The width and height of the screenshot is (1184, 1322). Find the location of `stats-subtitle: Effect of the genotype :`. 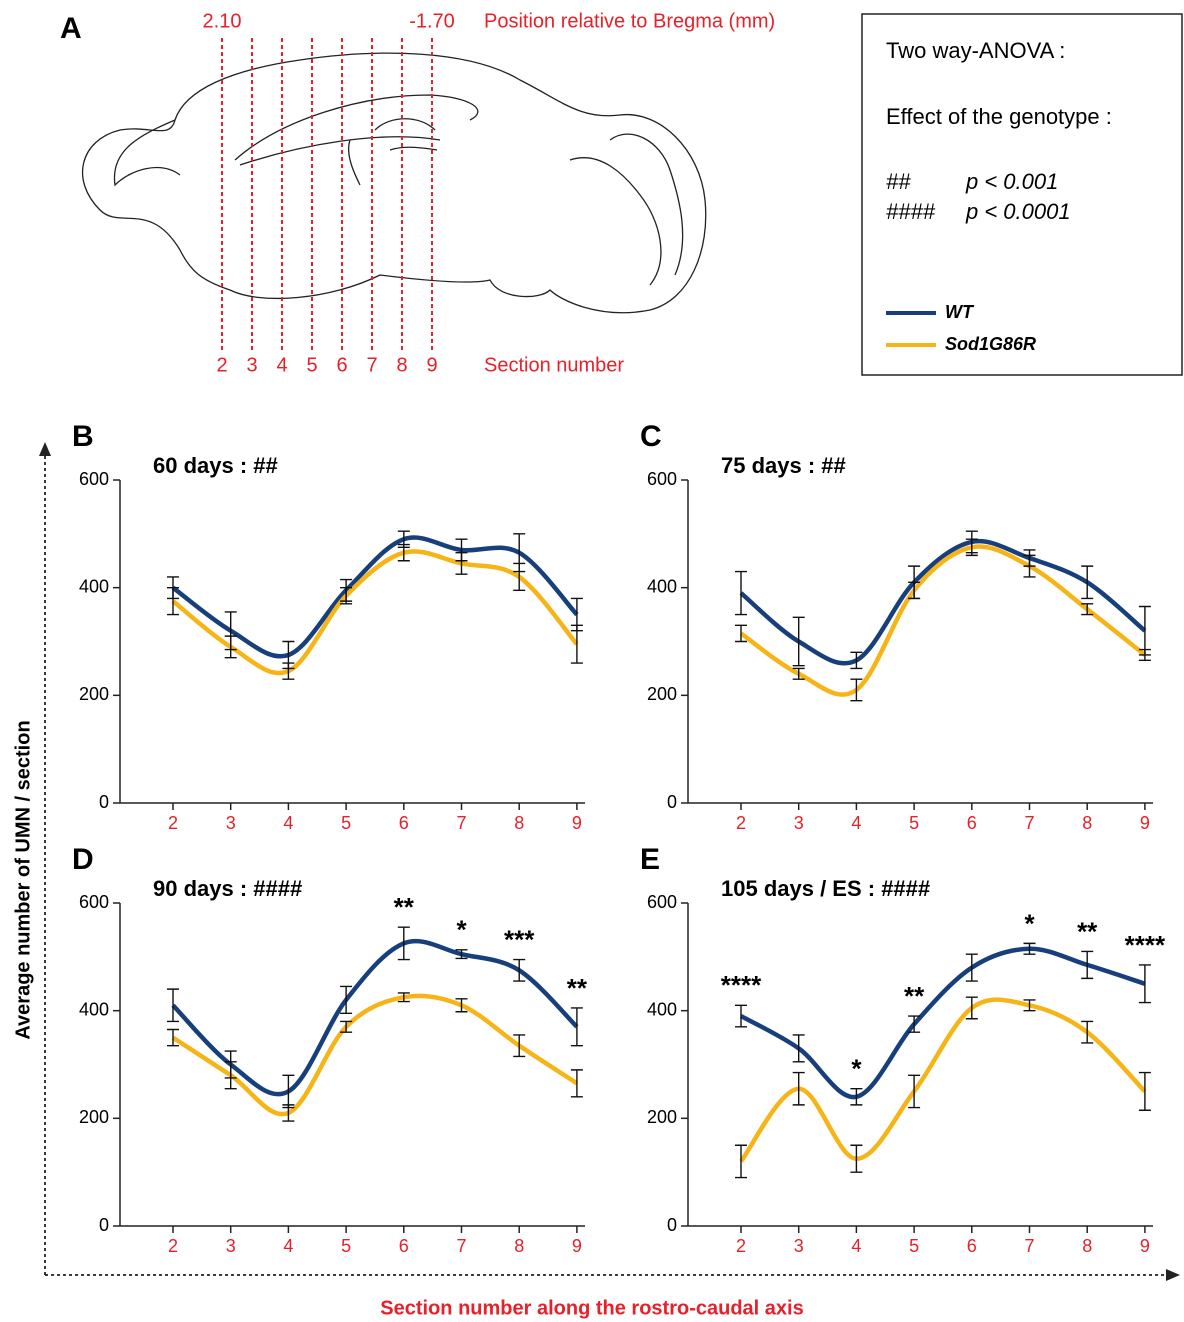

stats-subtitle: Effect of the genotype : is located at coordinates (999, 116).